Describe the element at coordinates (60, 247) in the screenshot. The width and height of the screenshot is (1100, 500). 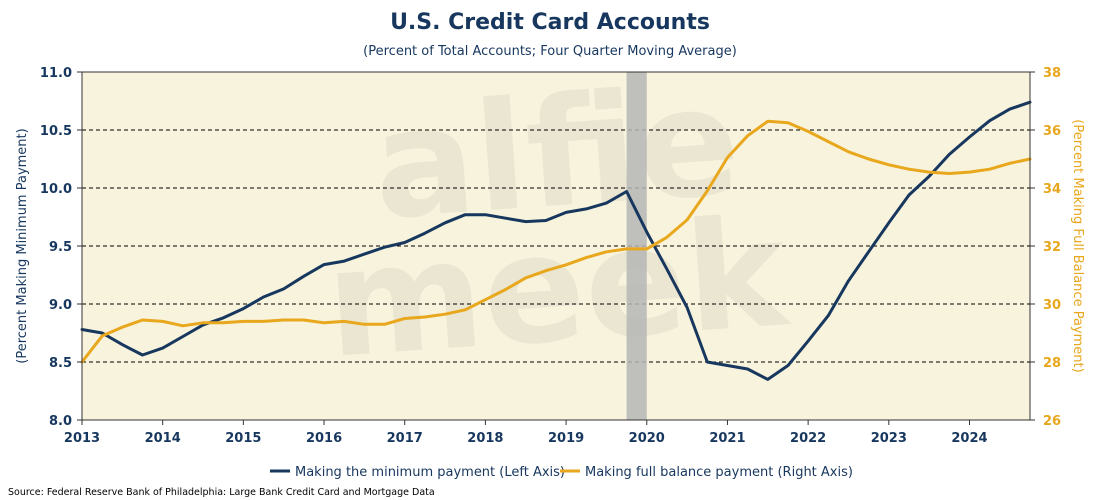
I see `left-axis-tick-label: 9.5` at that location.